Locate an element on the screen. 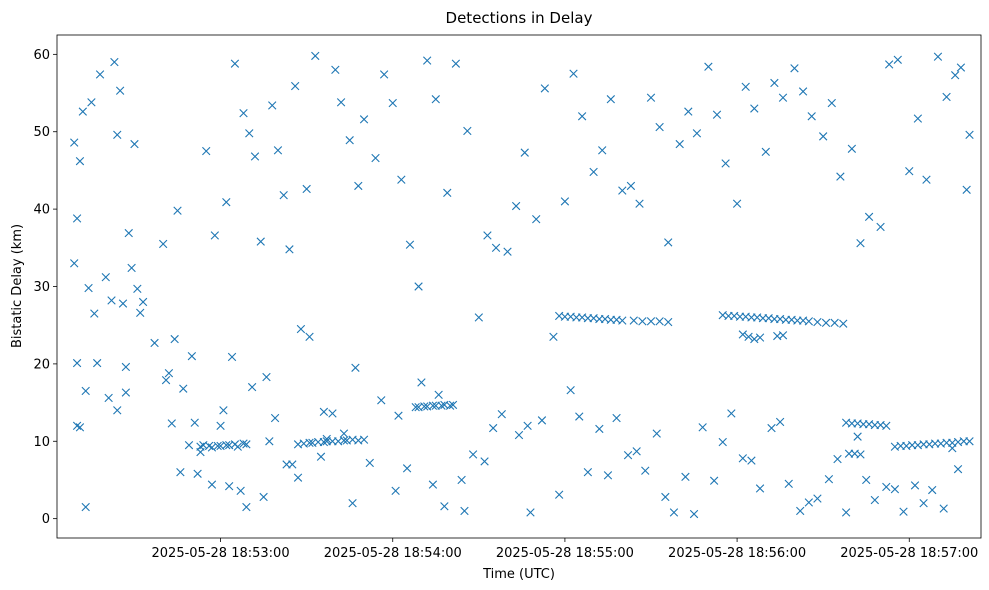 The image size is (989, 590). x-tick-label: 2025-05-28 18:55:00 is located at coordinates (565, 553).